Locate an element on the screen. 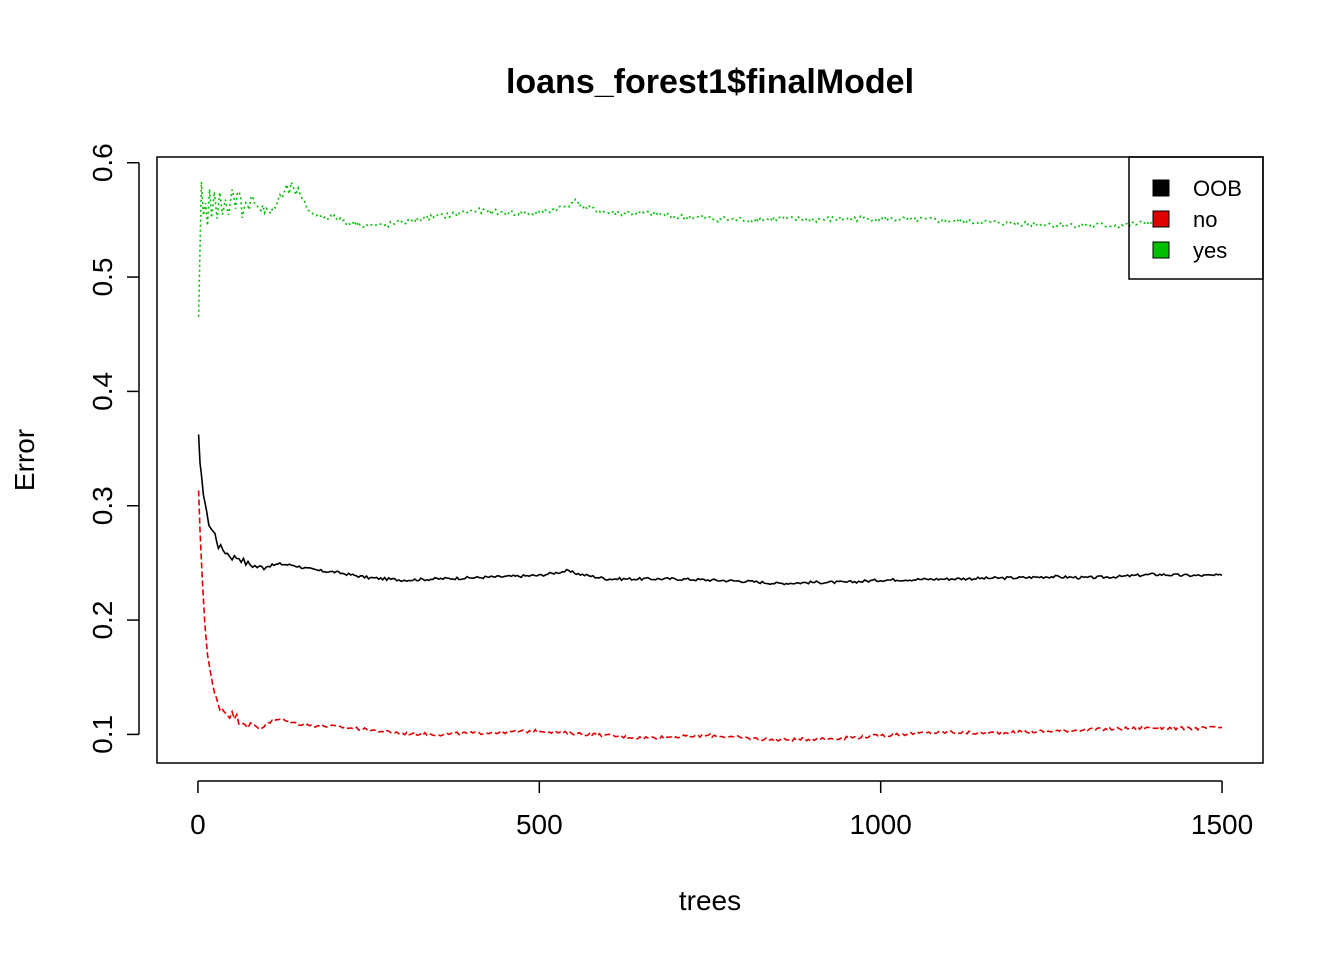 This screenshot has width=1344, height=960. legend-box is located at coordinates (1196, 218).